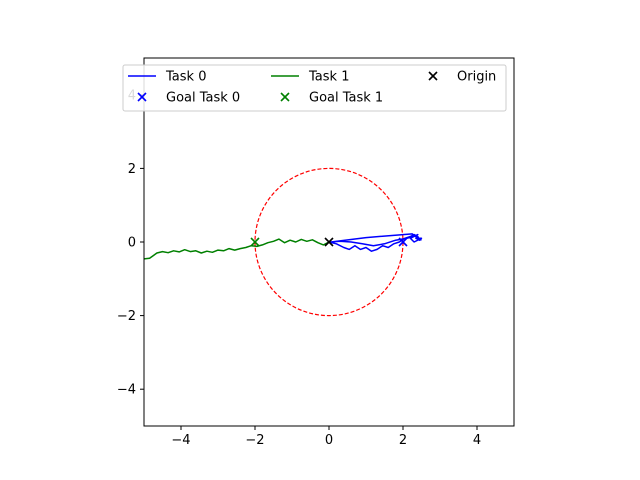  Describe the element at coordinates (346, 98) in the screenshot. I see `legend-label: Goal Task 1` at that location.